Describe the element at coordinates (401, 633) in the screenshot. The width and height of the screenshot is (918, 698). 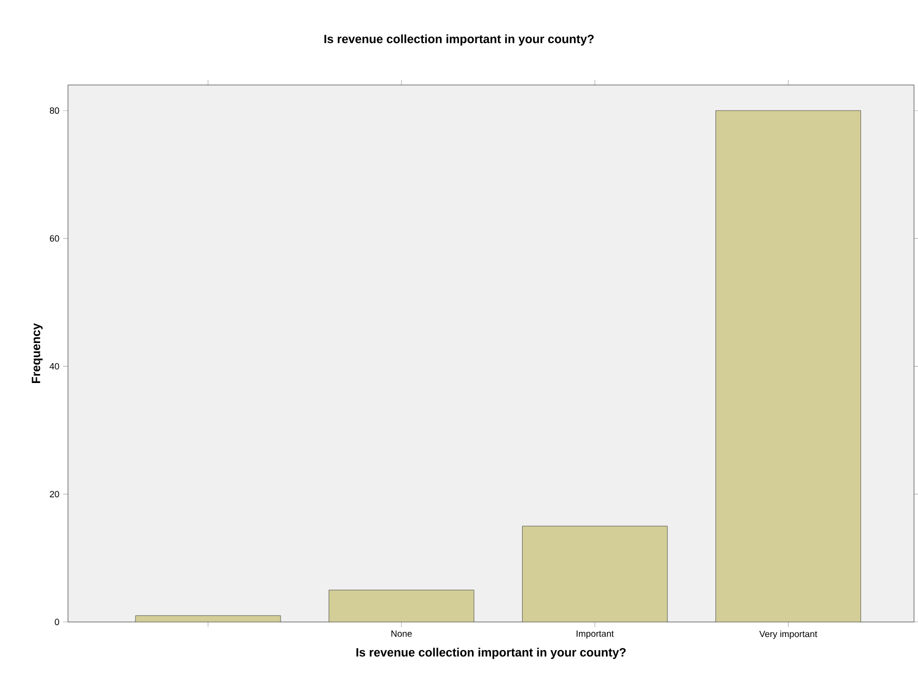
I see `x-tick-label: None` at that location.